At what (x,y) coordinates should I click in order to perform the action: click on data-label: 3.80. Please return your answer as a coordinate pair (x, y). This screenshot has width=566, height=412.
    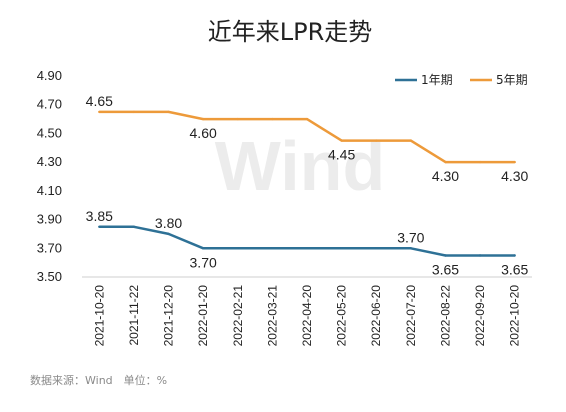
    Looking at the image, I should click on (168, 223).